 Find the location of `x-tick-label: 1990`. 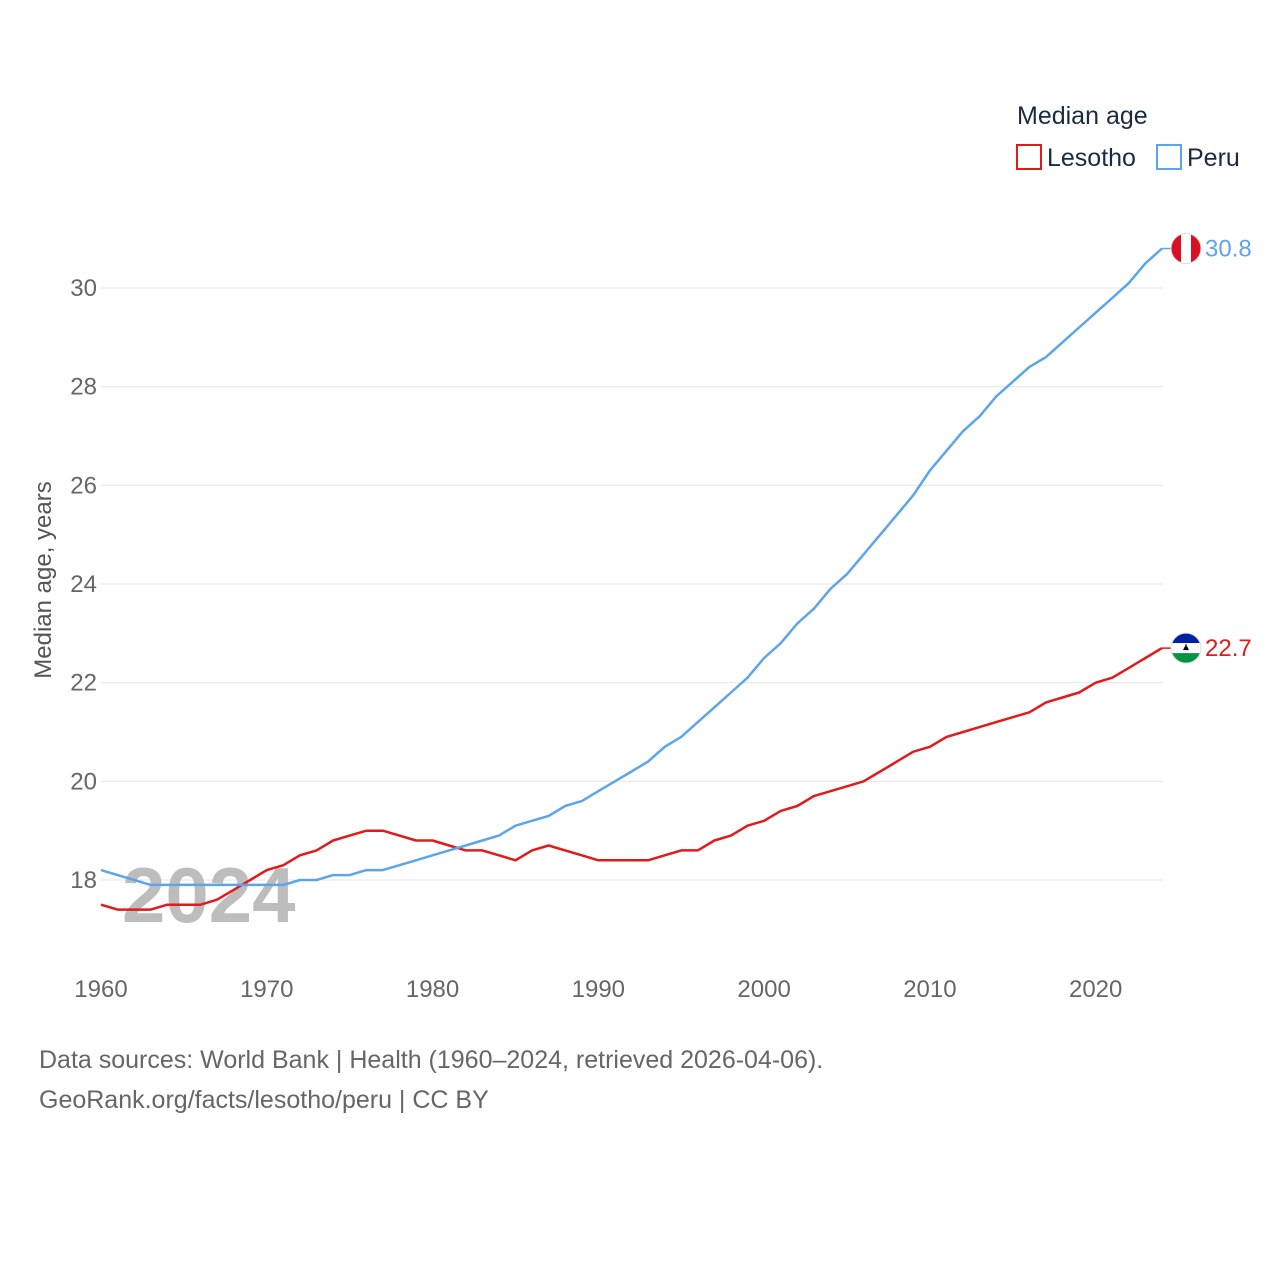

x-tick-label: 1990 is located at coordinates (598, 989).